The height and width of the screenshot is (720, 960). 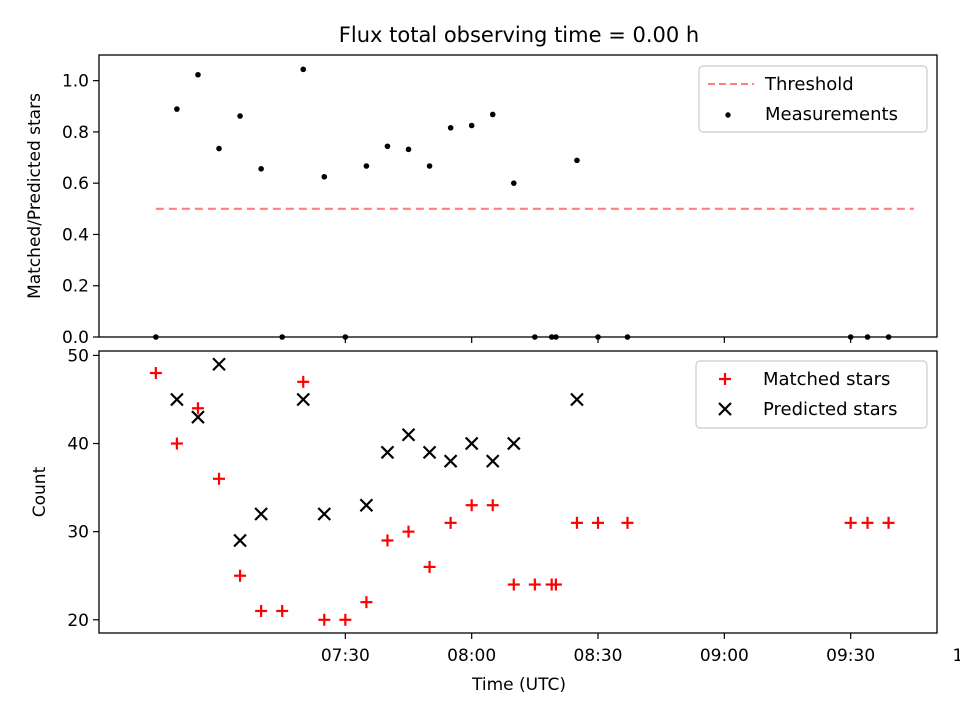 I want to click on bottom-x-tick-label: 08:00, so click(x=471, y=656).